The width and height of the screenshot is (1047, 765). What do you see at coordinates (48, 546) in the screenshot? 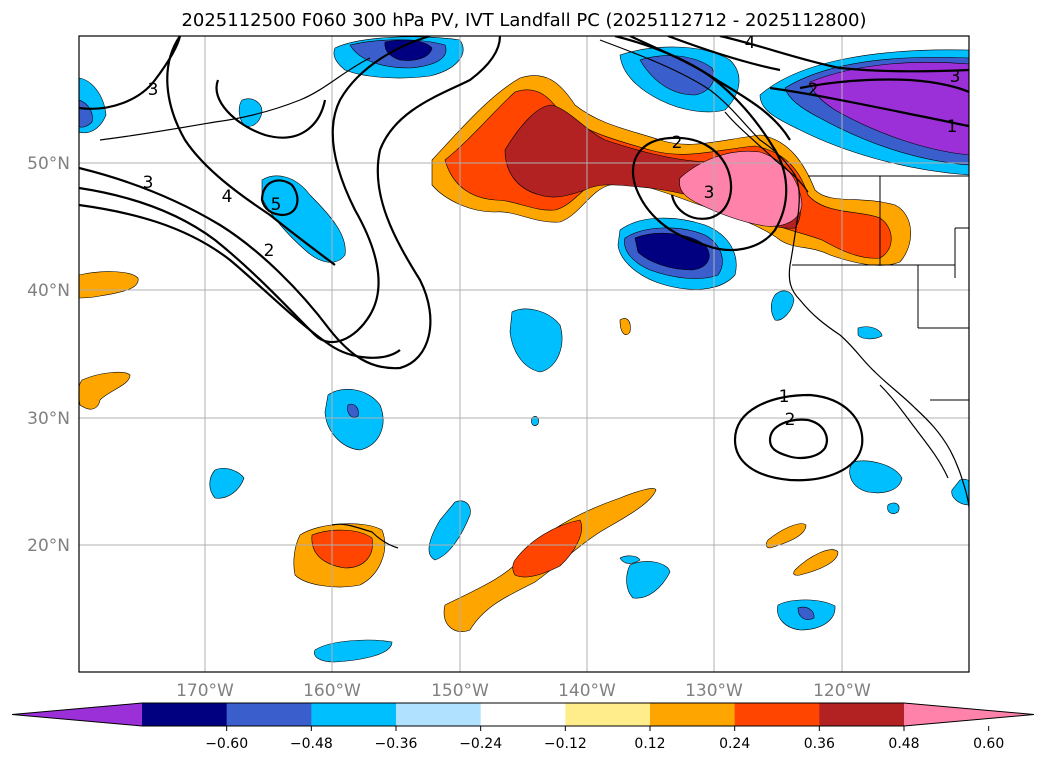
I see `lat-label: 20°N` at bounding box center [48, 546].